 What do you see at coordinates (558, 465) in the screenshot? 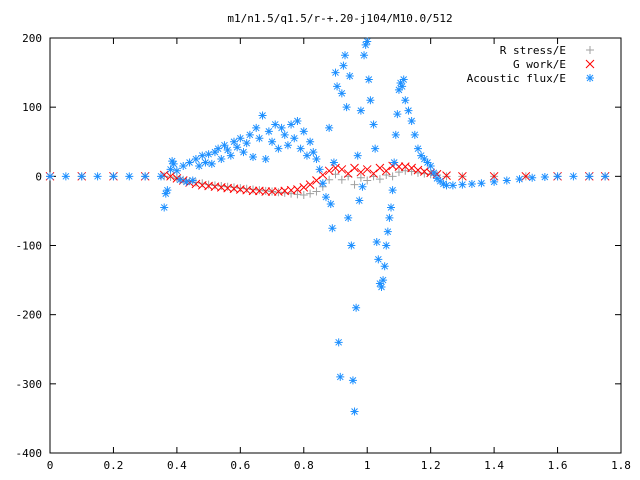
I see `x-tick-label: 1.6` at bounding box center [558, 465].